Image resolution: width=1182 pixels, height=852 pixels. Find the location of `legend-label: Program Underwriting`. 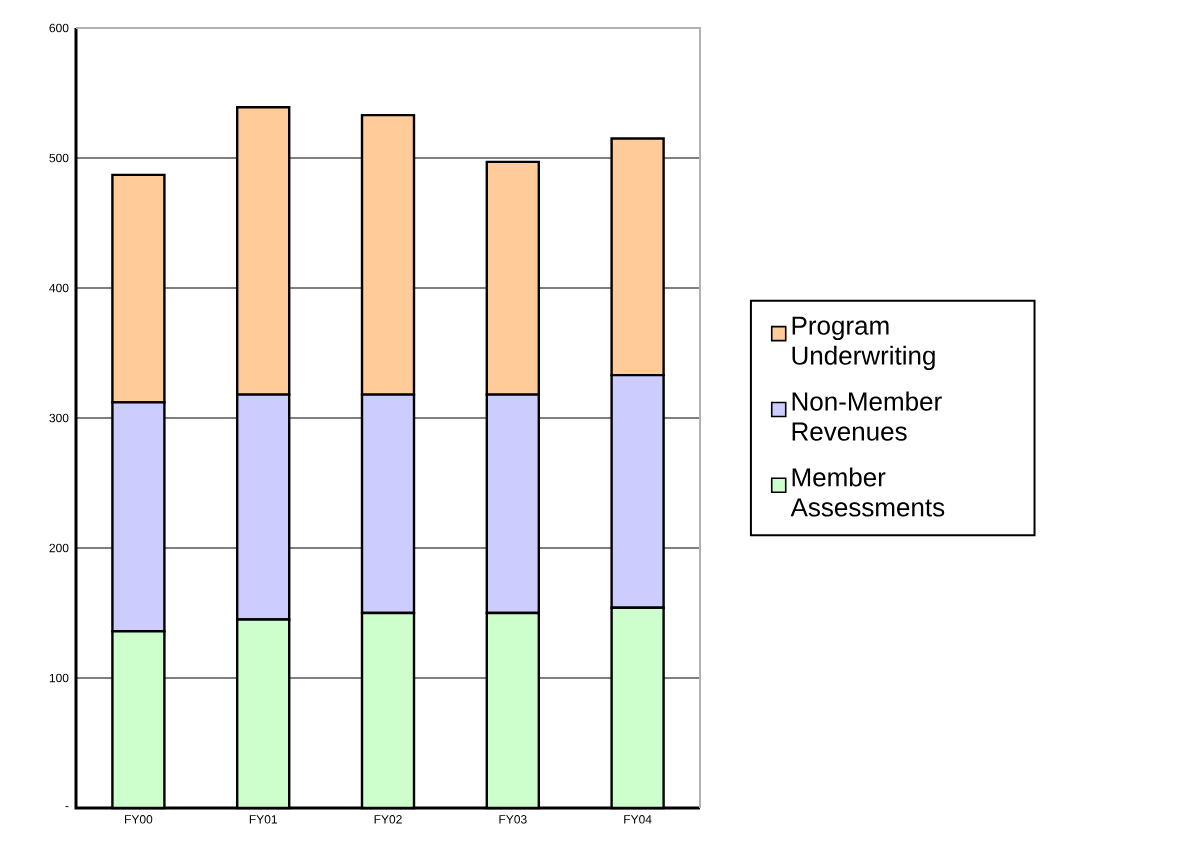

legend-label: Program Underwriting is located at coordinates (863, 343).